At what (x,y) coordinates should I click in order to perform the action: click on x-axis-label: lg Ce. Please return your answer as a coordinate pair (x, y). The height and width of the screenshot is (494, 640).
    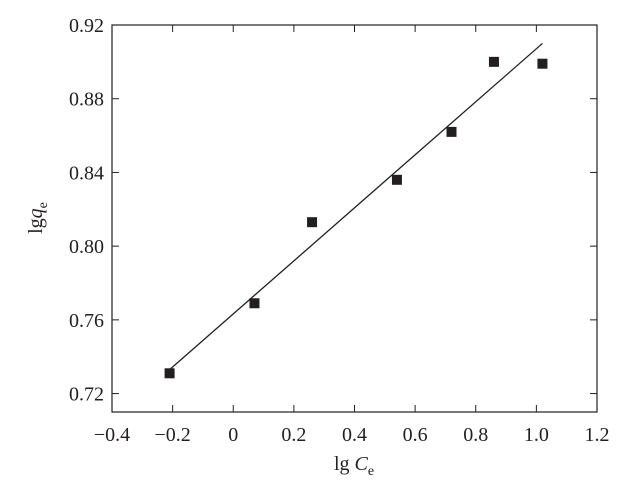
    Looking at the image, I should click on (354, 466).